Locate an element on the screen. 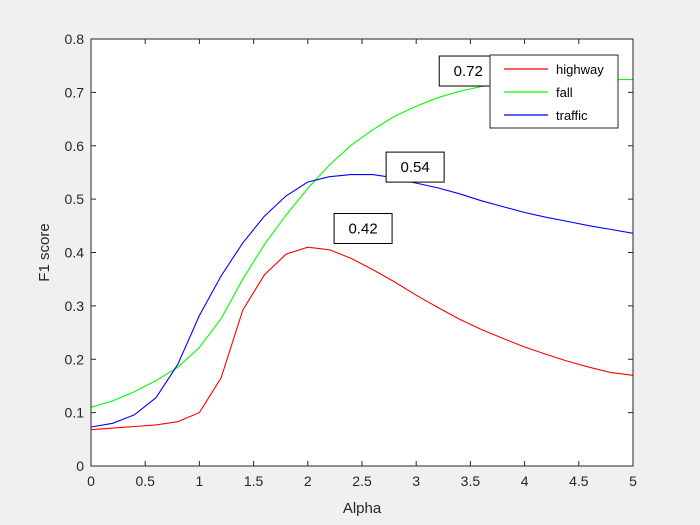  x-tick-label: 4 is located at coordinates (525, 481).